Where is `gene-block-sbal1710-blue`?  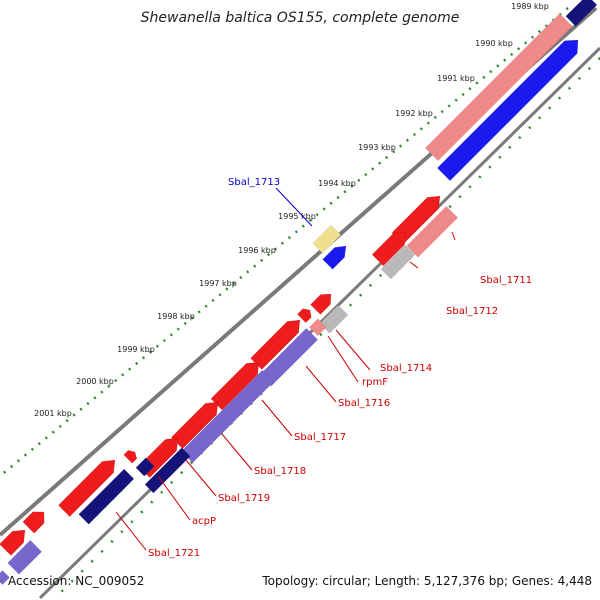
gene-block-sbal1710-blue is located at coordinates (507, 110).